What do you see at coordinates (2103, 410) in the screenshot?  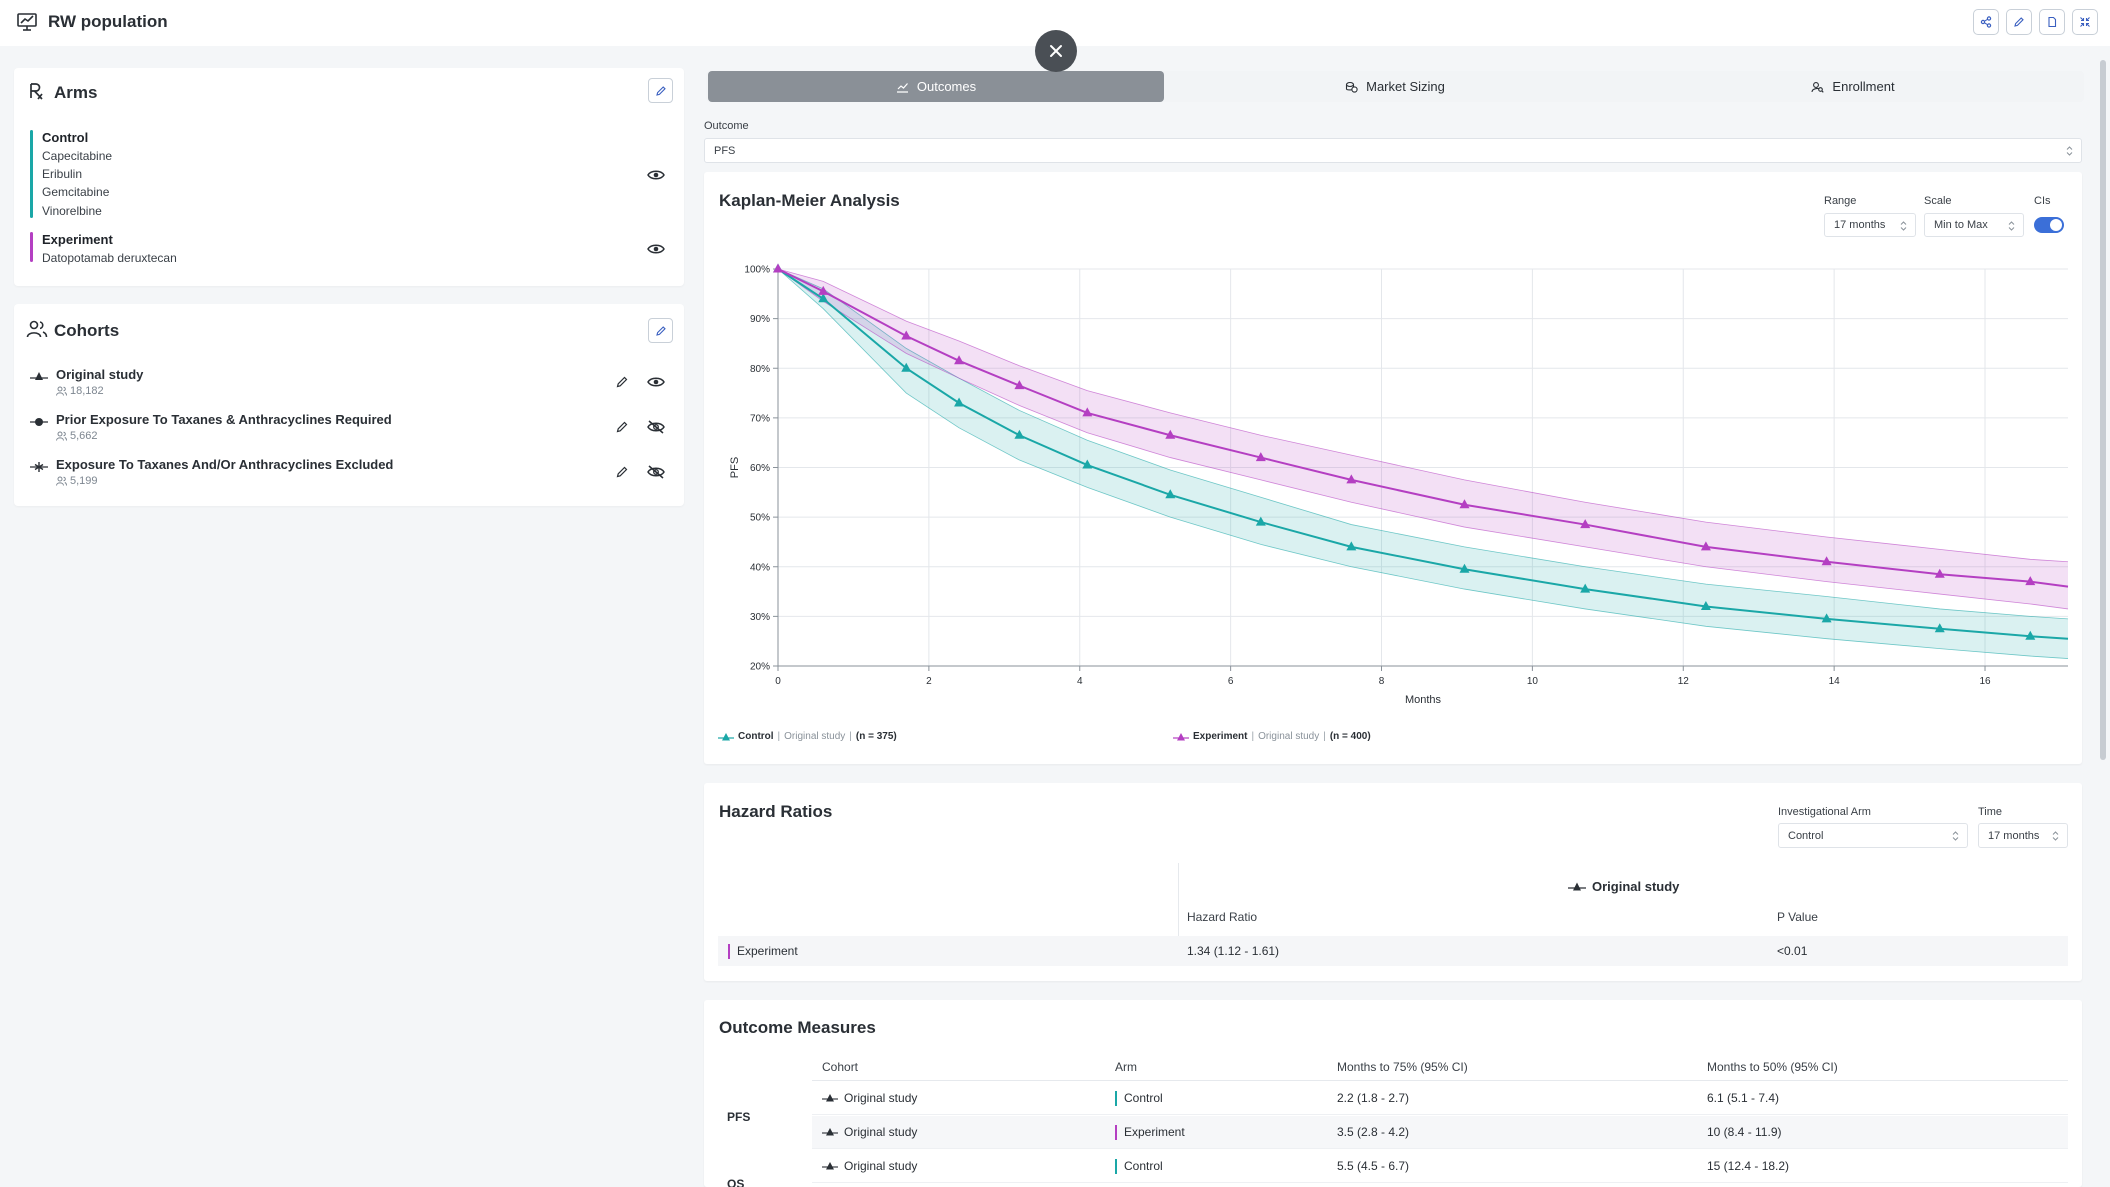 I see `scrollbar` at bounding box center [2103, 410].